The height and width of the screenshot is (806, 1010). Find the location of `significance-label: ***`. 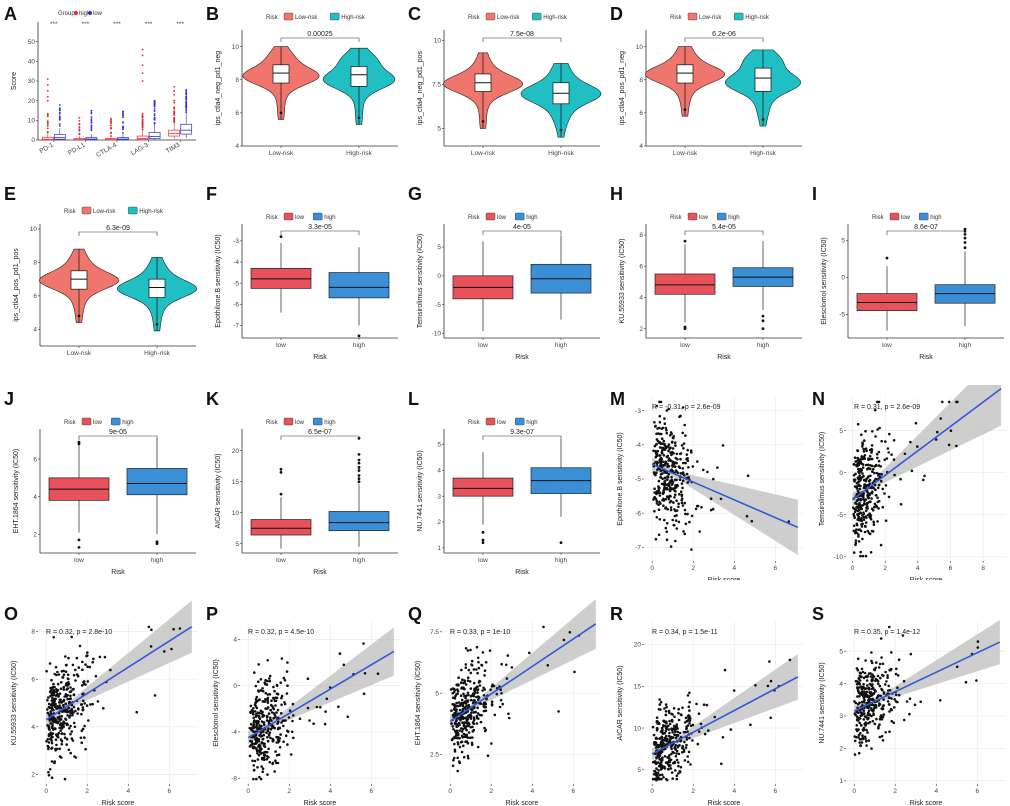

significance-label: *** is located at coordinates (54, 24).